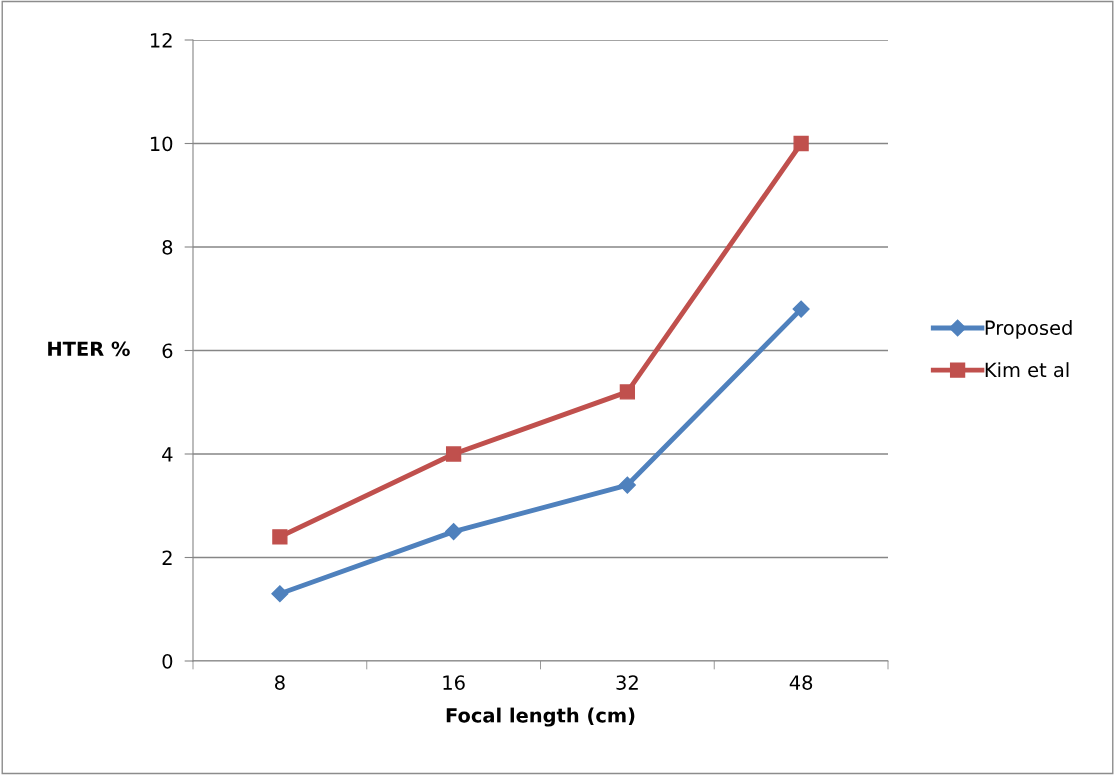 This screenshot has width=1115, height=775. I want to click on y-tick-label: 12, so click(161, 40).